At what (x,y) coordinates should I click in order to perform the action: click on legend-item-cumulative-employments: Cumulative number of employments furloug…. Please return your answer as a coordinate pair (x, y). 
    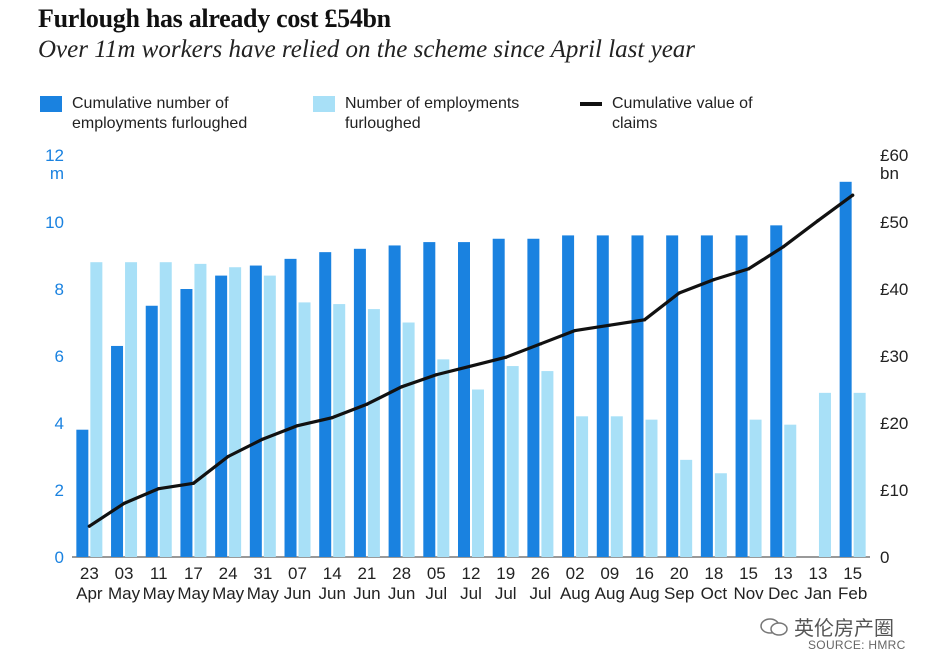
    Looking at the image, I should click on (156, 114).